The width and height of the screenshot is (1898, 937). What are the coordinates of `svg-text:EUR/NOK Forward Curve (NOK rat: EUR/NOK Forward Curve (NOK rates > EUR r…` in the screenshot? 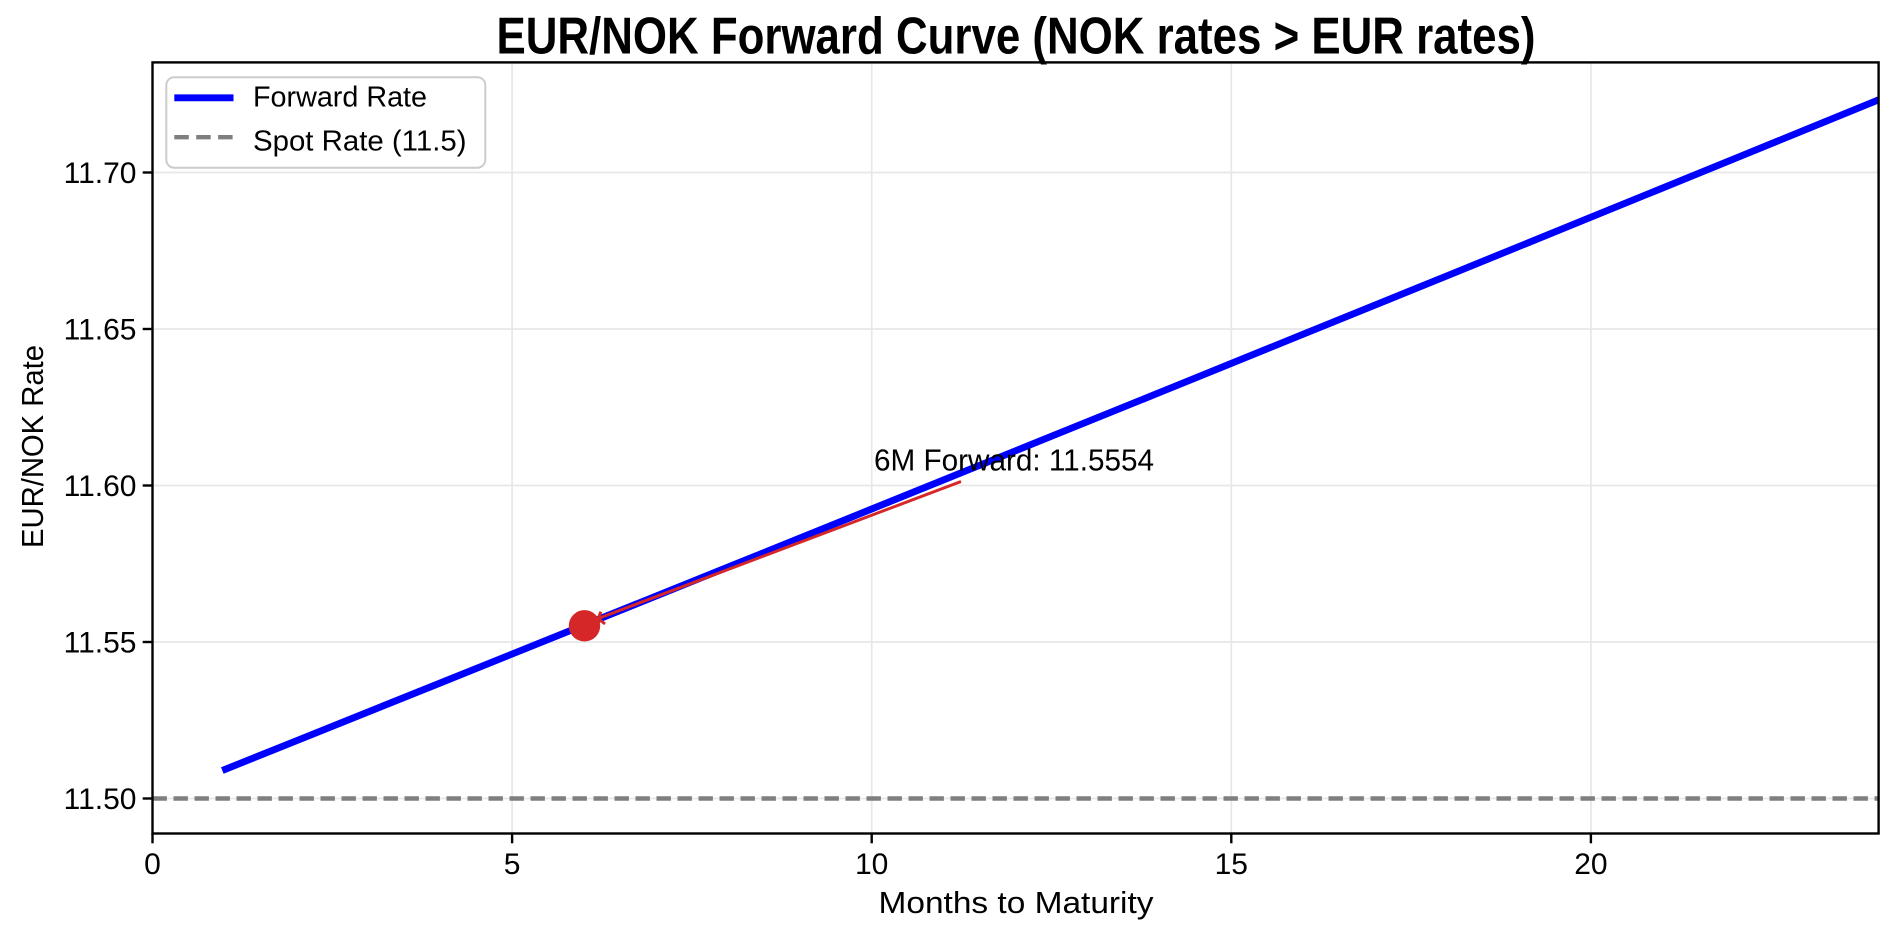 It's located at (1016, 36).